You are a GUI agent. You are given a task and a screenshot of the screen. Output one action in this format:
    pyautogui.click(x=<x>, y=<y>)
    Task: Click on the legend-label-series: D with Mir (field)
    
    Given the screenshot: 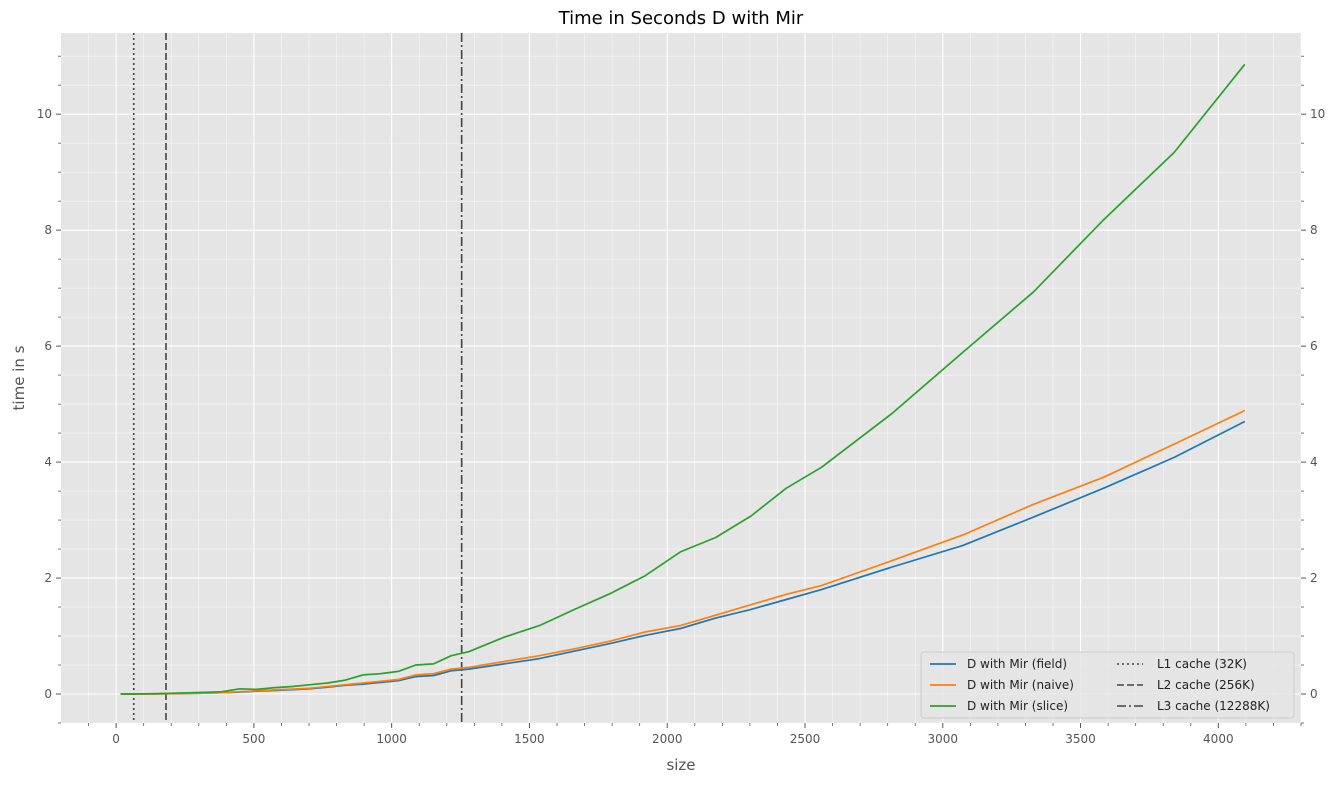 What is the action you would take?
    pyautogui.click(x=1017, y=664)
    